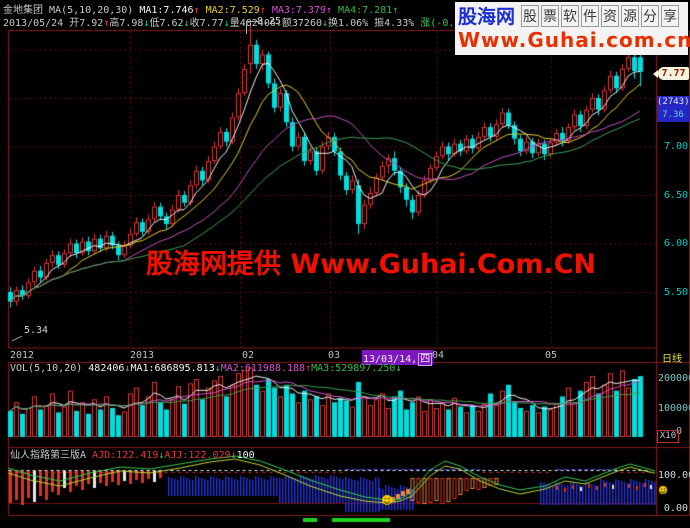 This screenshot has width=690, height=528. I want to click on watermark-char: 资, so click(610, 15).